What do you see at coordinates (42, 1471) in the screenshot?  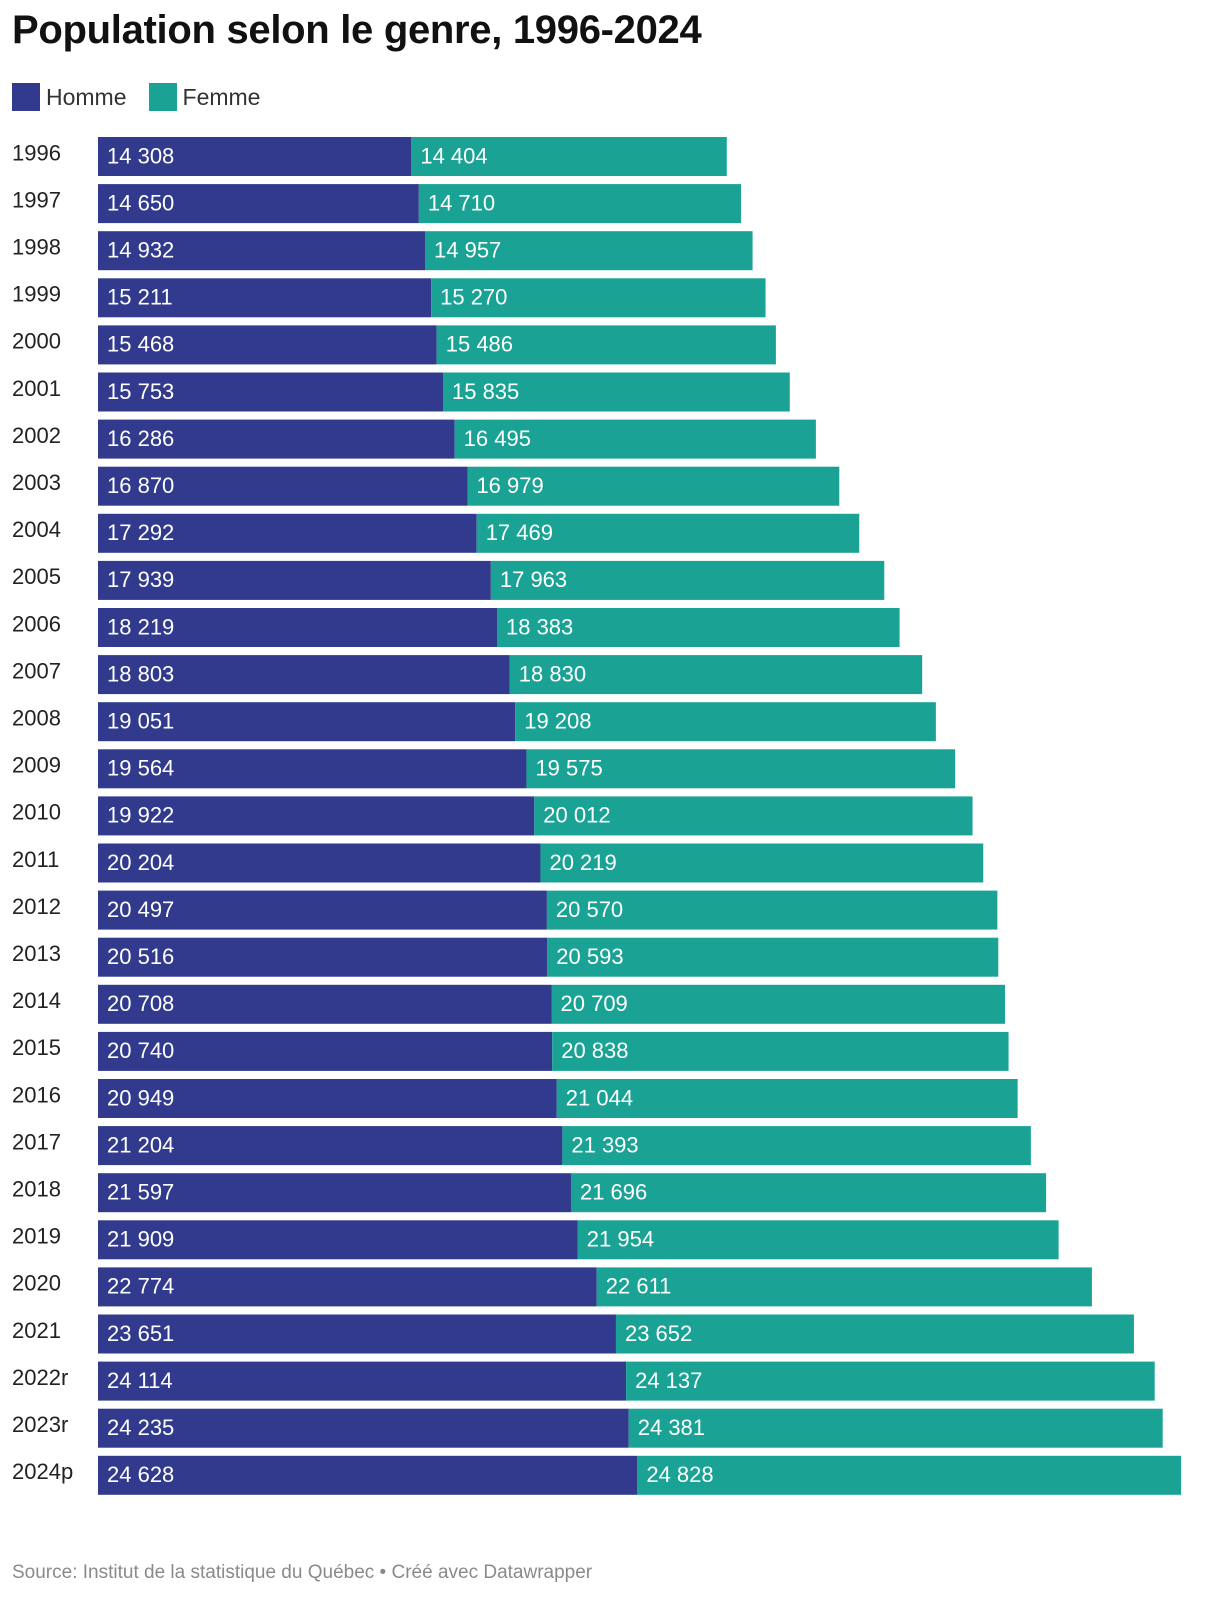 I see `year-label: 2024p` at bounding box center [42, 1471].